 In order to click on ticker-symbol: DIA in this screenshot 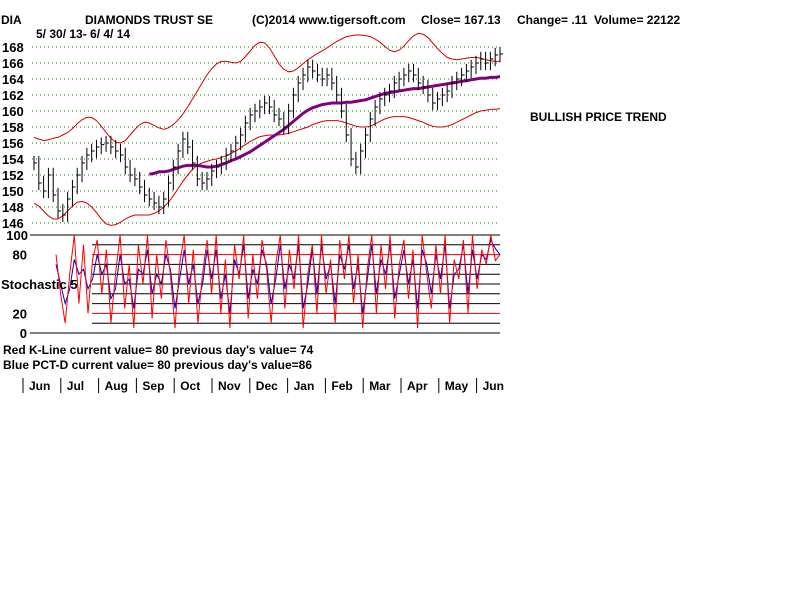, I will do `click(11, 20)`.